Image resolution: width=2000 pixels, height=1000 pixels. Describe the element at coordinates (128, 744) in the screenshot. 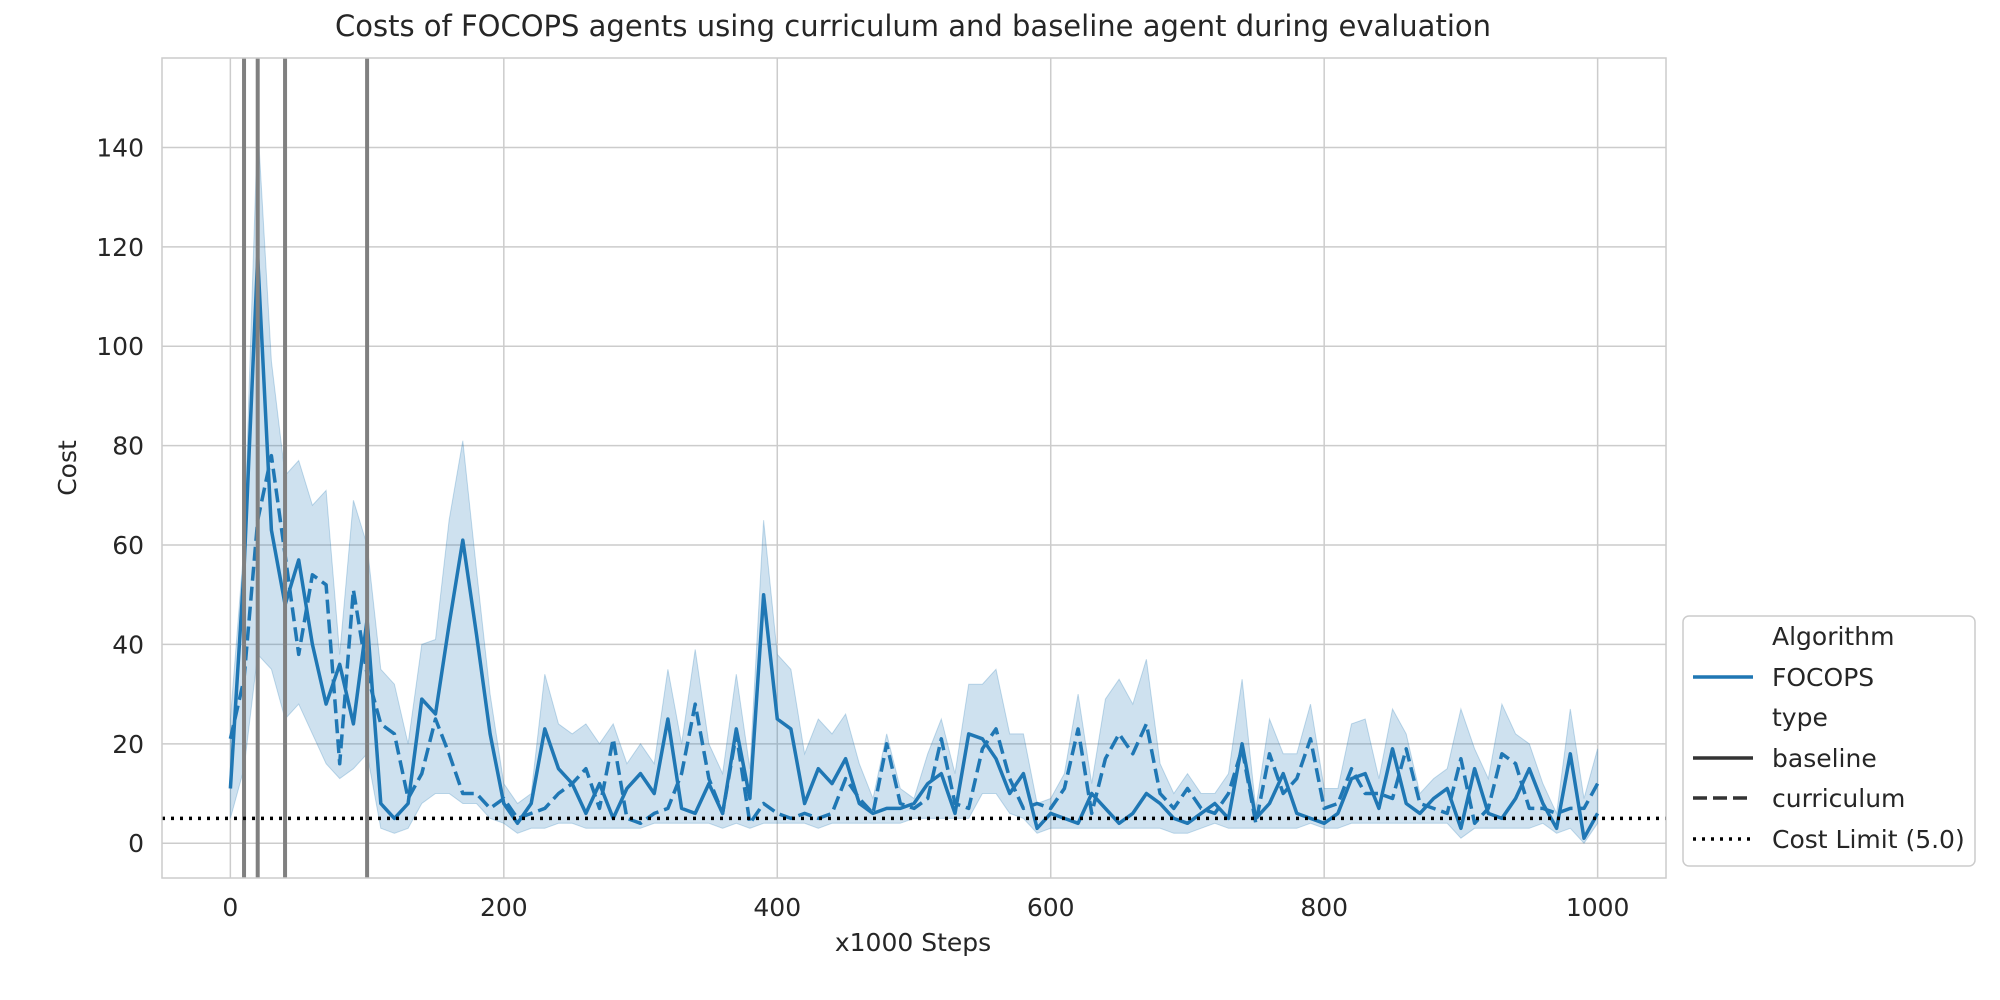

I see `y-tick-label: 20` at that location.